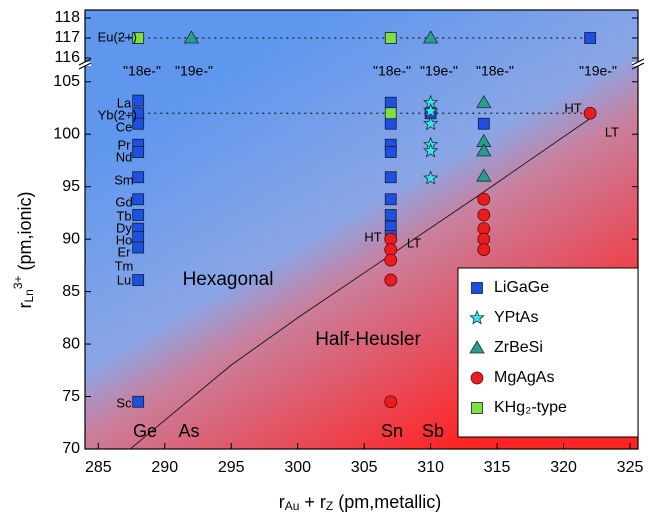  What do you see at coordinates (71, 186) in the screenshot?
I see `y-tick-label: 95` at bounding box center [71, 186].